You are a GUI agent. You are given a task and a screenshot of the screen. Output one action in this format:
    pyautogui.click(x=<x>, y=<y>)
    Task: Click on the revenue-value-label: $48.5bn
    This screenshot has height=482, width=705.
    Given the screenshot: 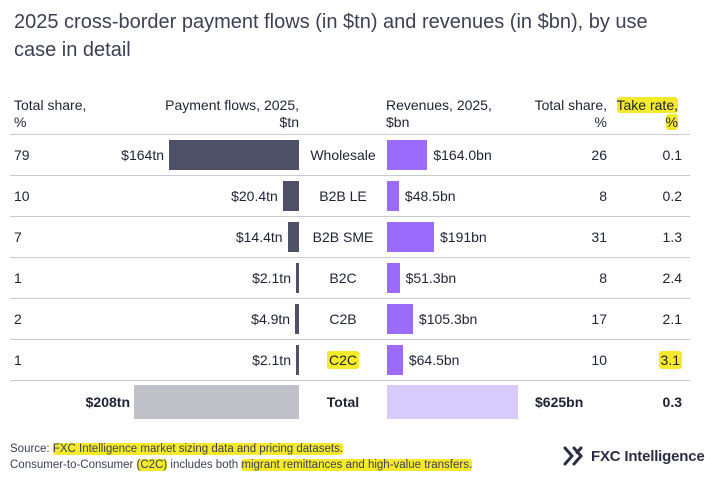 What is the action you would take?
    pyautogui.click(x=430, y=195)
    